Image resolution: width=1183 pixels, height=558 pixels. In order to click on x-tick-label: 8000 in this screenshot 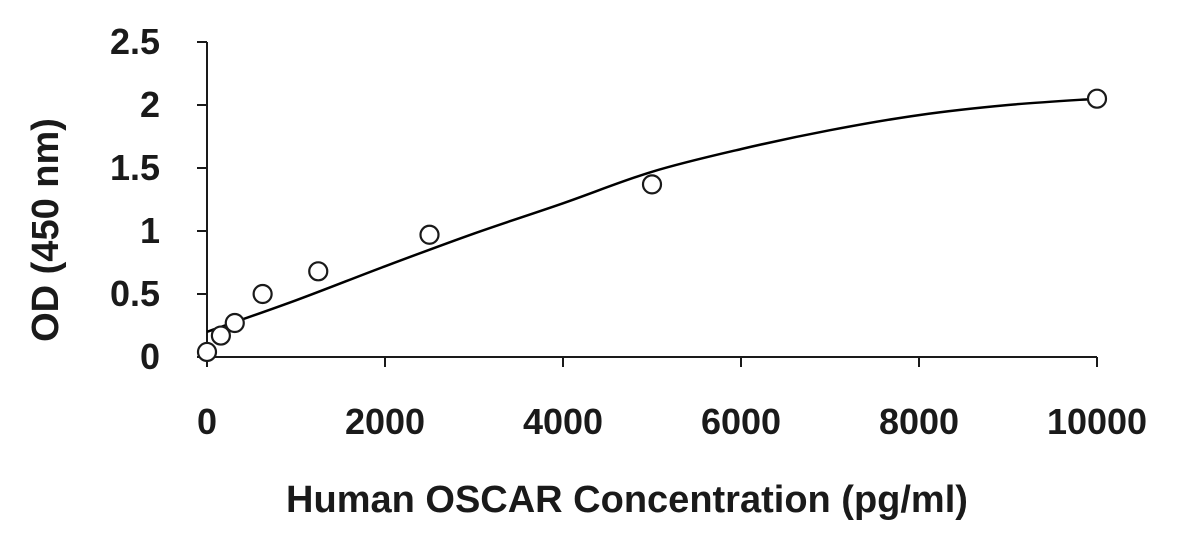, I will do `click(919, 421)`.